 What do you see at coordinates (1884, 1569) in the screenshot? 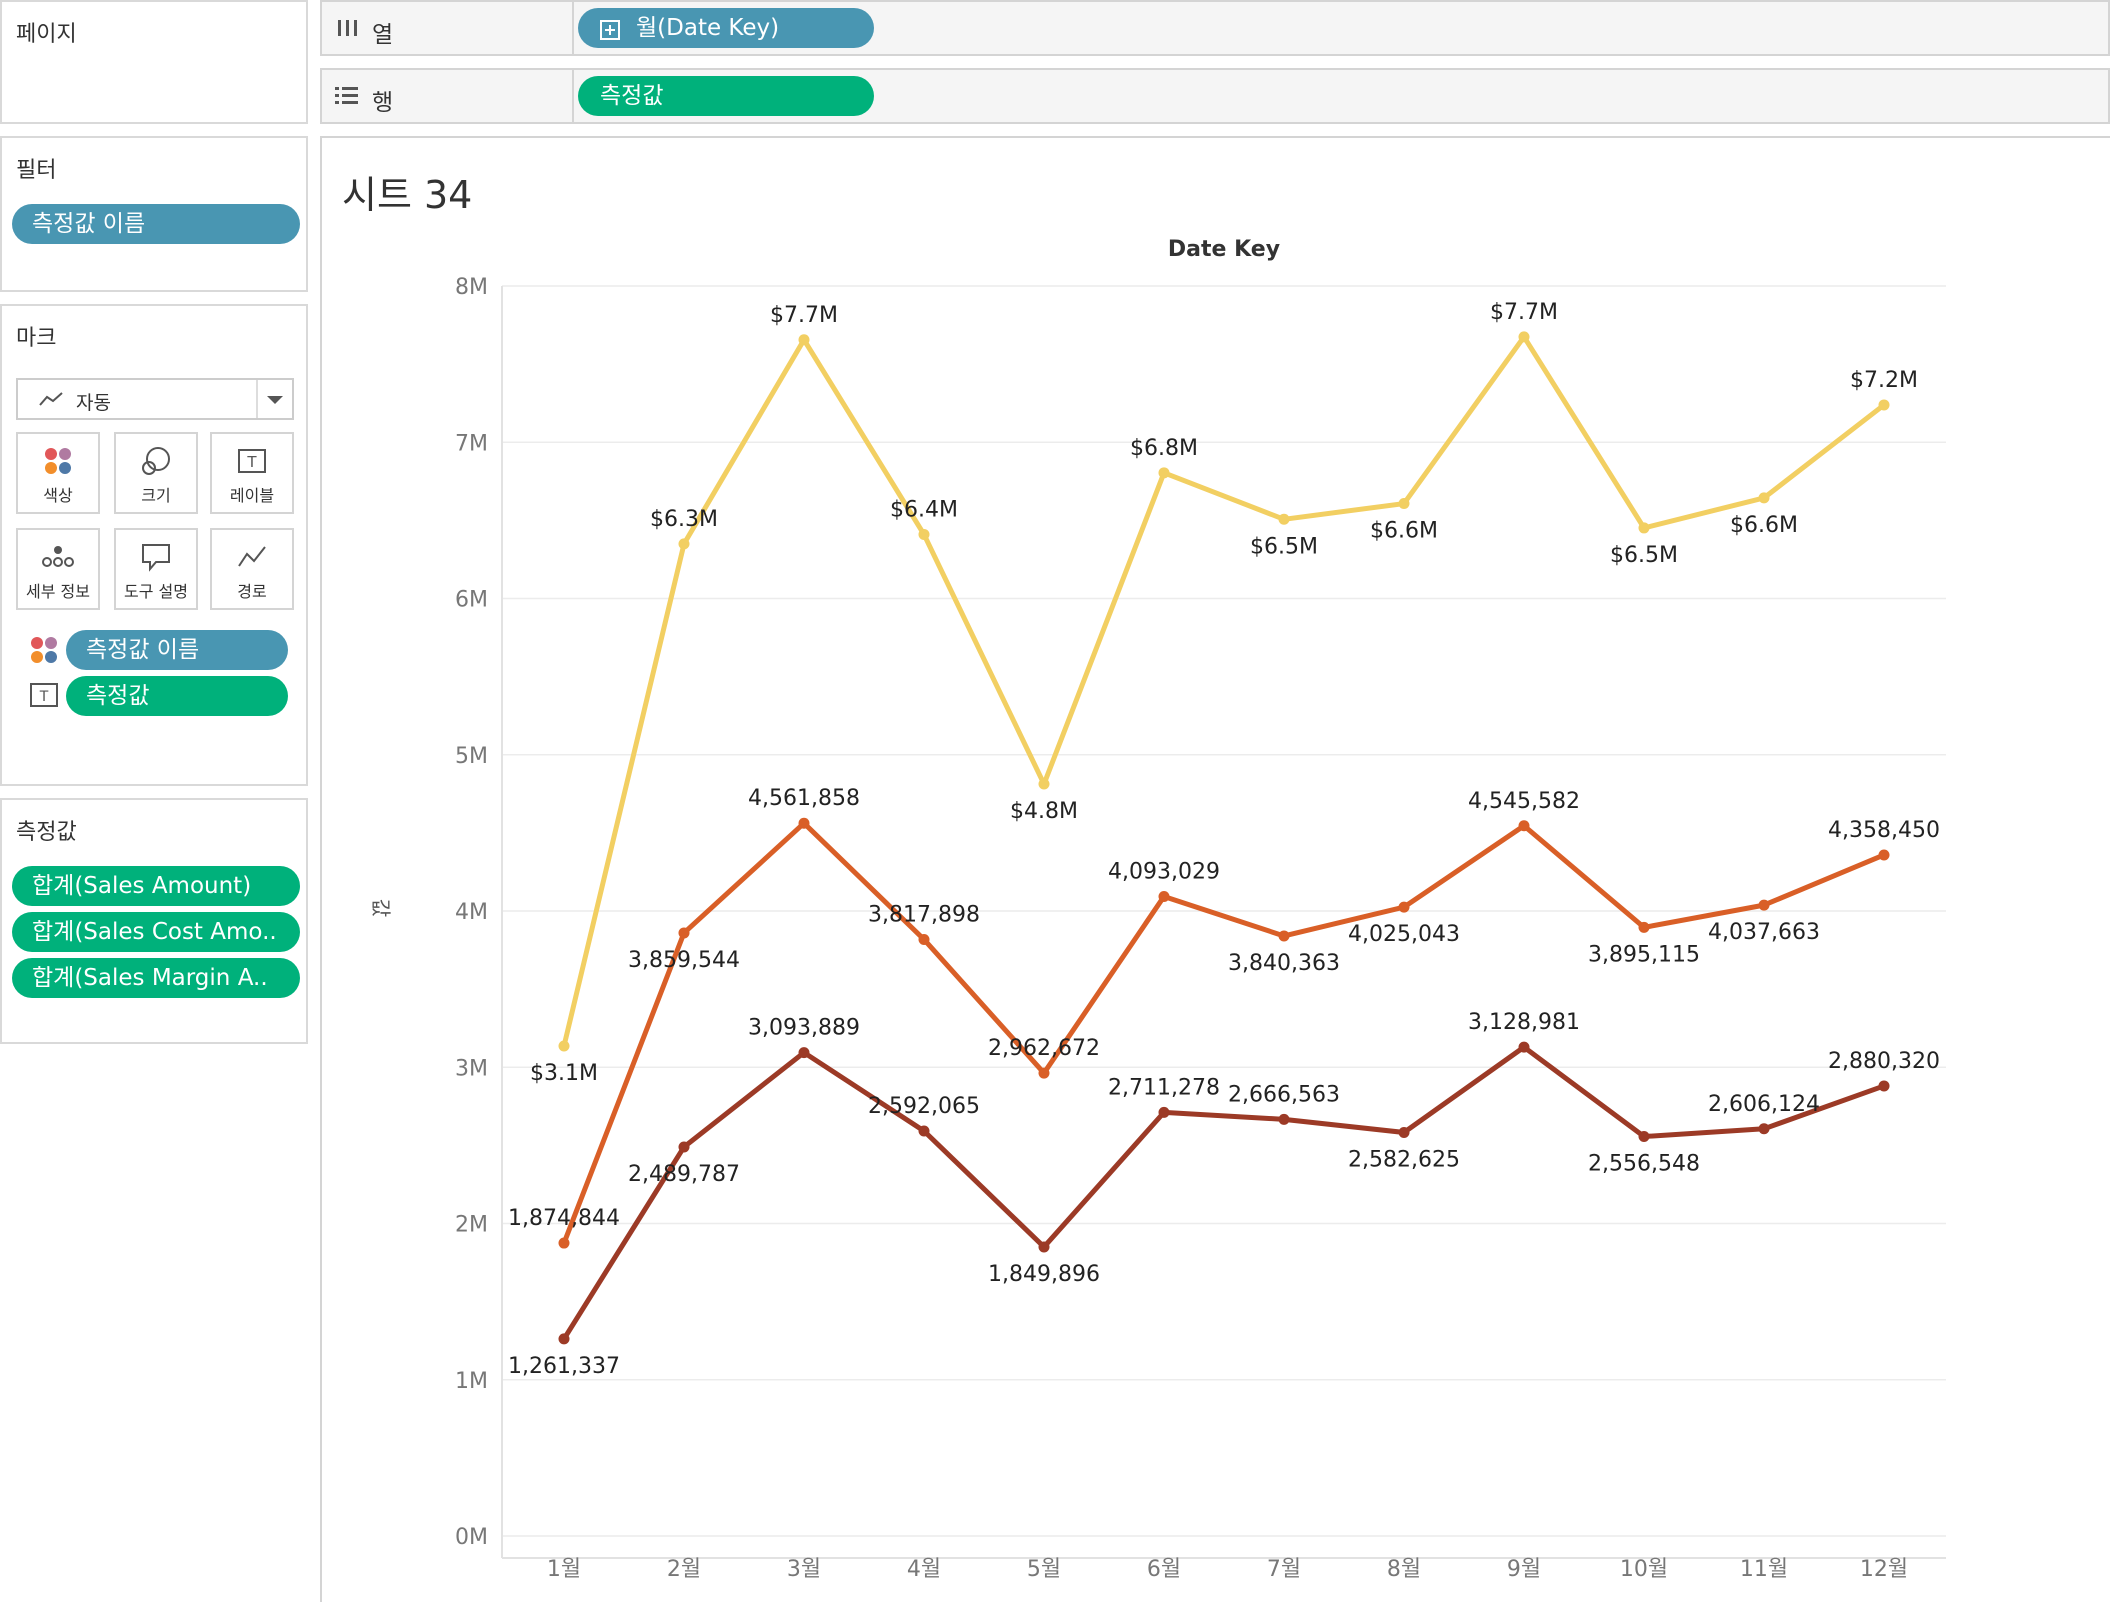
I see `x-tick-label: 12월` at bounding box center [1884, 1569].